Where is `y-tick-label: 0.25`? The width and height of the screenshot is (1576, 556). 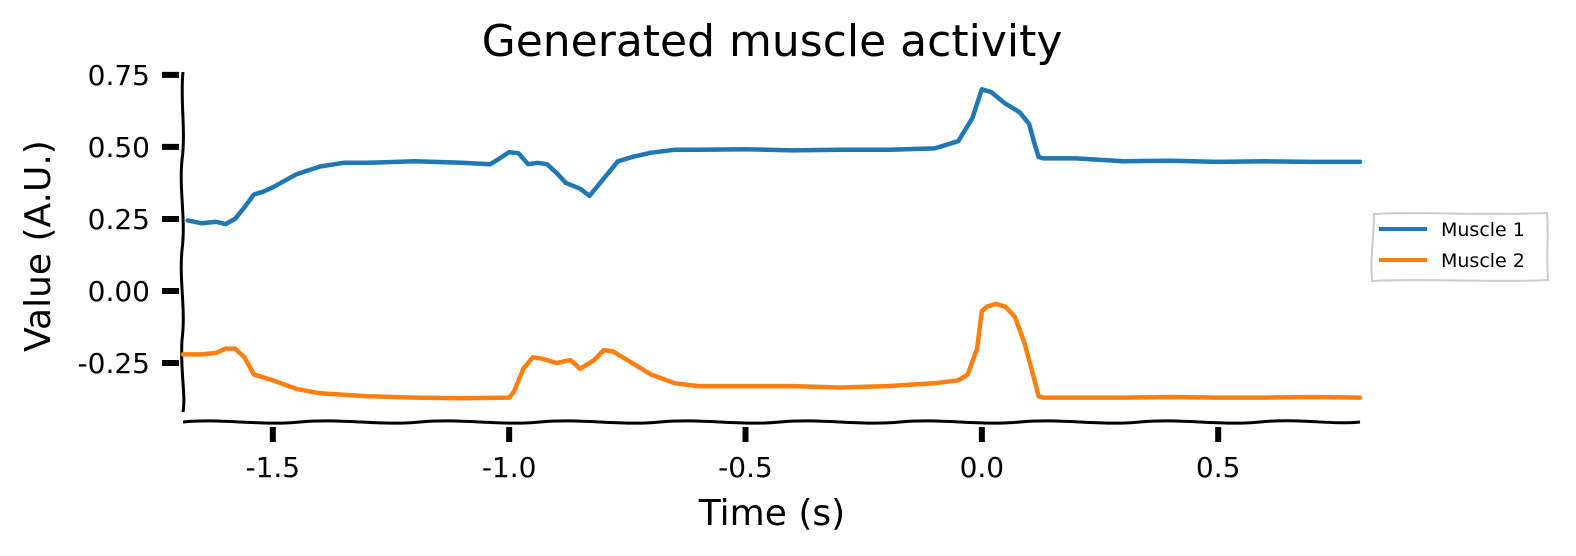 y-tick-label: 0.25 is located at coordinates (119, 219).